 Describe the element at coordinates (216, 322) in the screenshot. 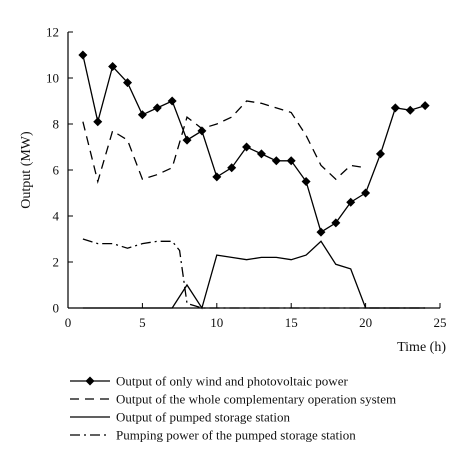

I see `x-tick-label: 10` at that location.